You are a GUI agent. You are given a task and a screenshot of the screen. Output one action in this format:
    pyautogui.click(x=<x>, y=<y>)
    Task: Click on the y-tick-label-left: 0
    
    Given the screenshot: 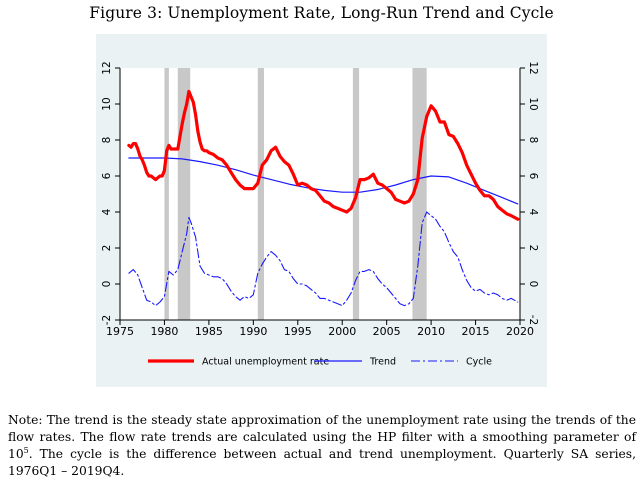 What is the action you would take?
    pyautogui.click(x=107, y=284)
    